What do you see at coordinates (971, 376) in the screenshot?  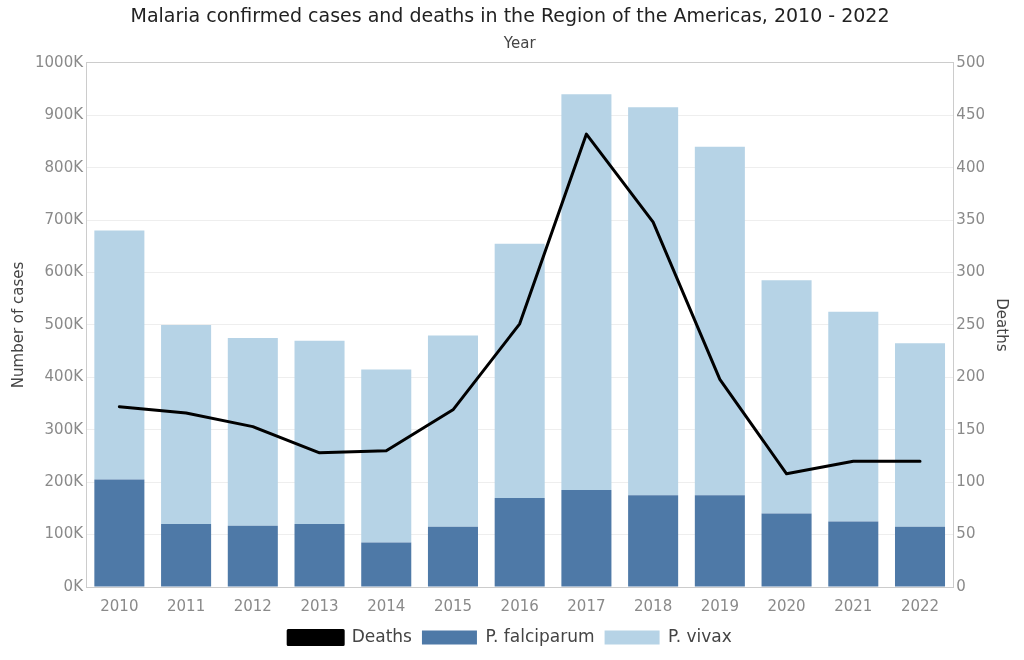 I see `y2-tick-label: 200` at bounding box center [971, 376].